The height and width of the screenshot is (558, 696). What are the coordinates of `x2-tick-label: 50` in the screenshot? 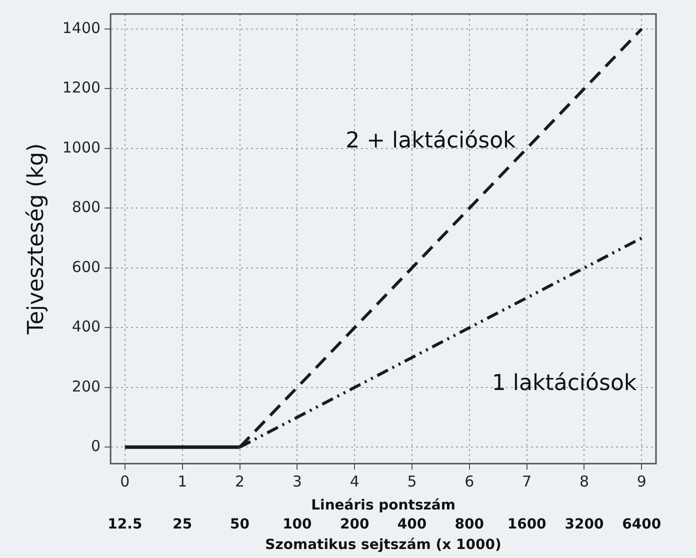 It's located at (240, 524).